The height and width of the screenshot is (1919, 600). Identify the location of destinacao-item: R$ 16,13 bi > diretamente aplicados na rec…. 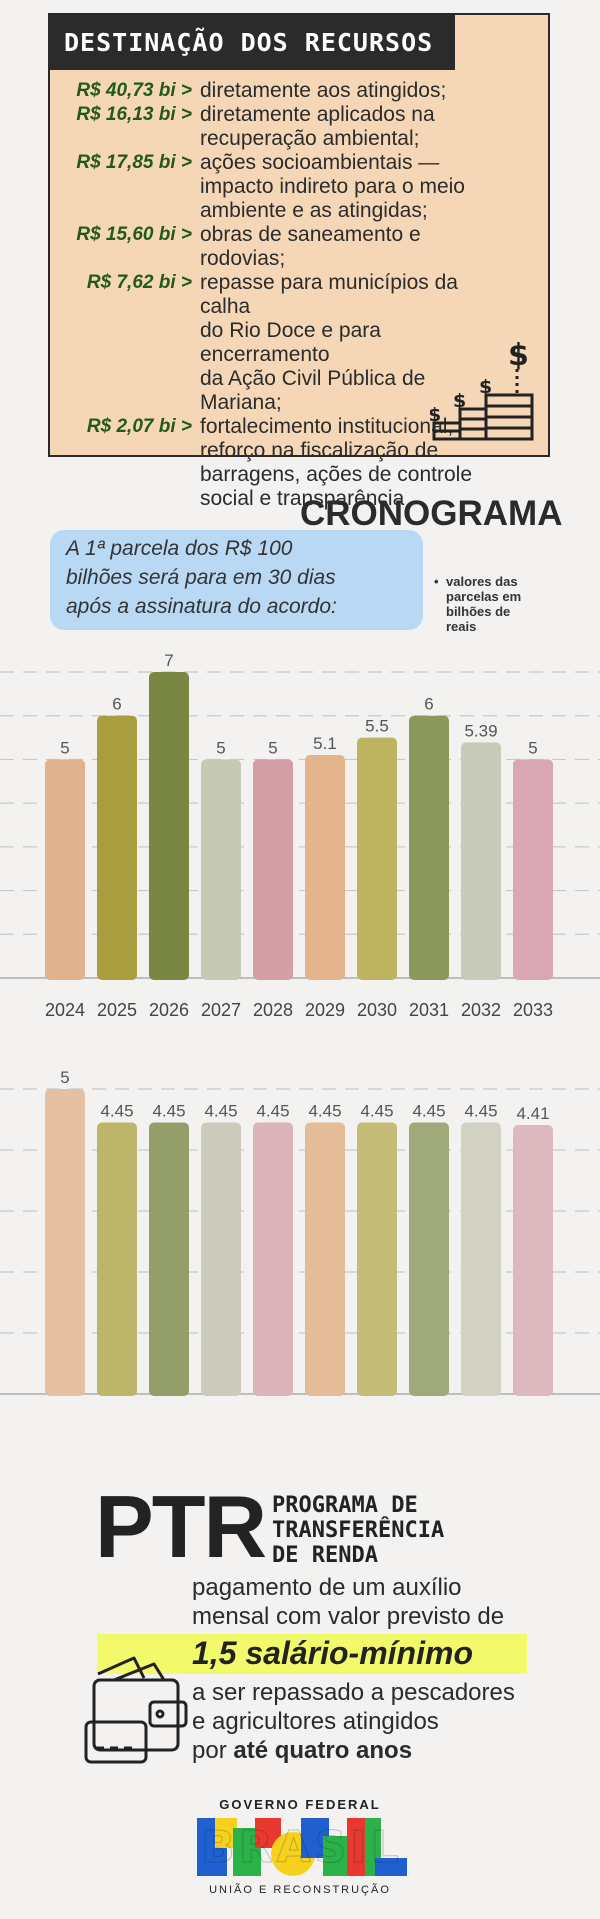
(299, 127).